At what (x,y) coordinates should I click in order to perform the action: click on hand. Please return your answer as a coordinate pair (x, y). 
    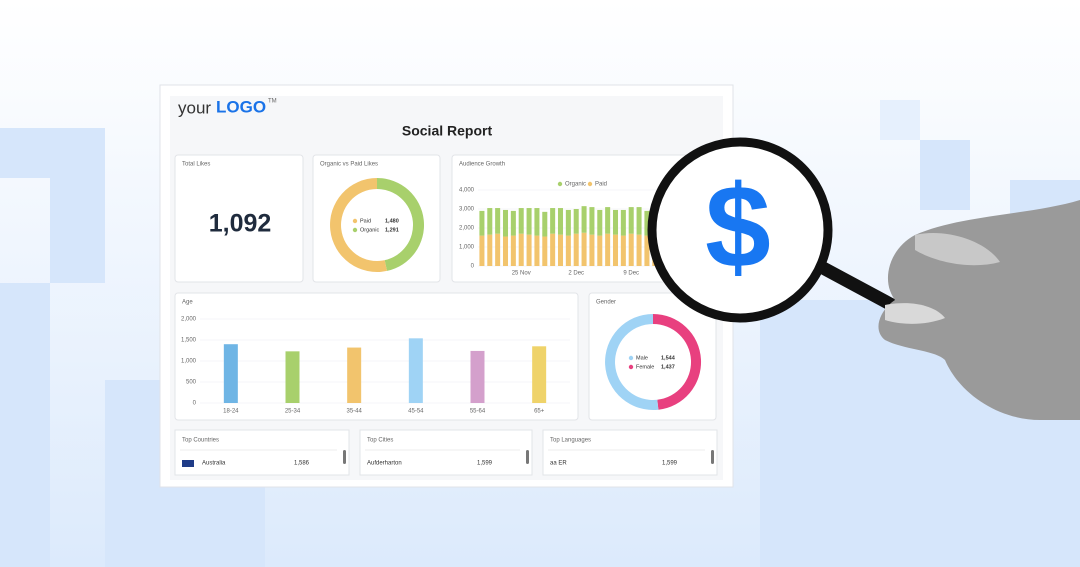
    Looking at the image, I should click on (942, 310).